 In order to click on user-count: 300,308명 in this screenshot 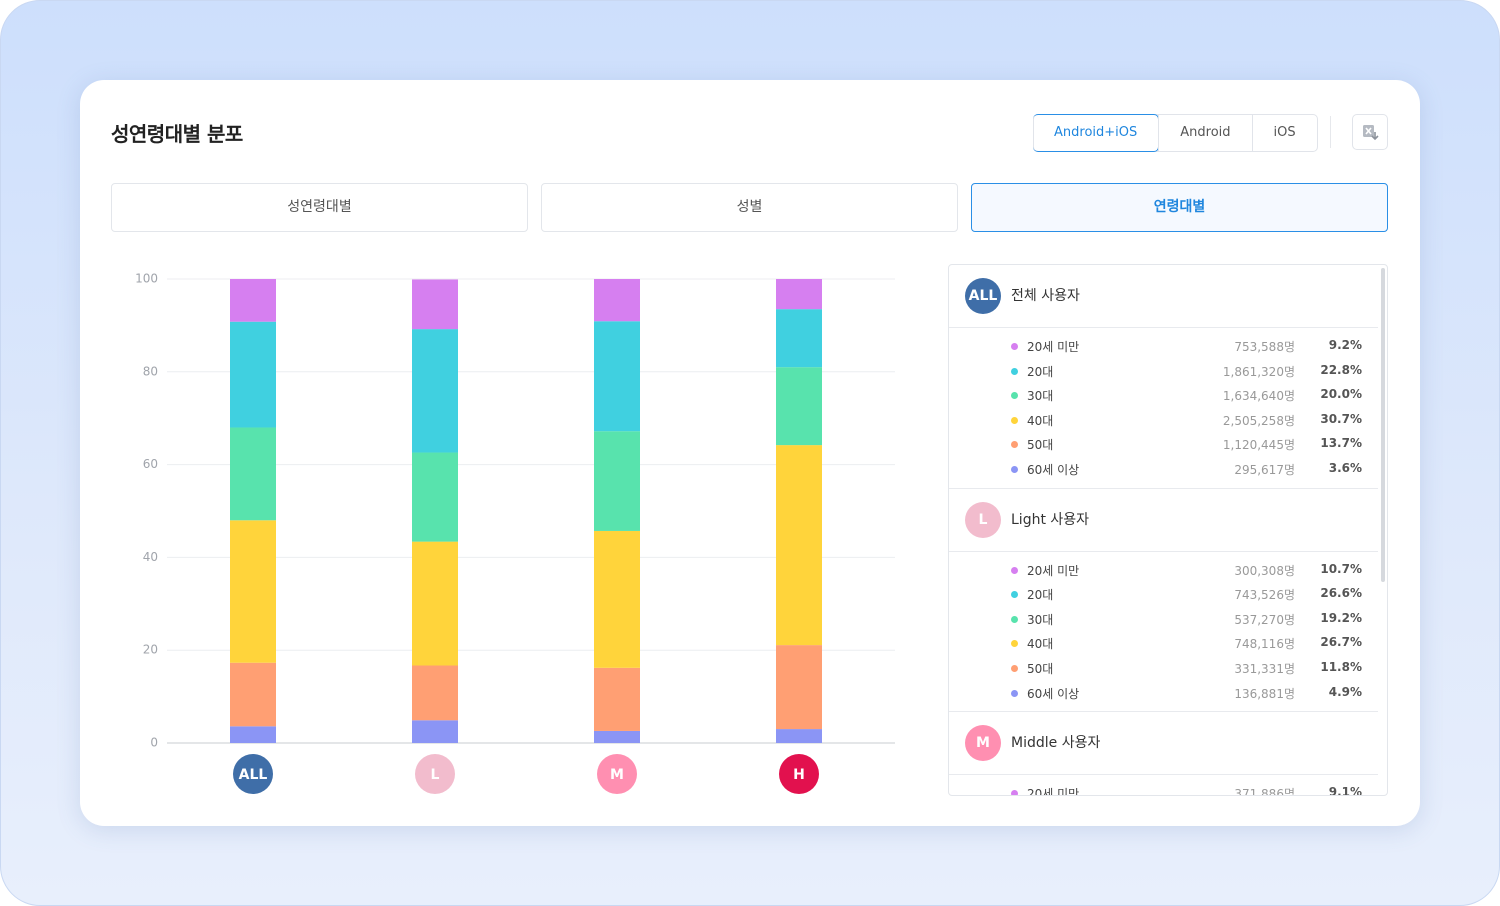, I will do `click(1264, 570)`.